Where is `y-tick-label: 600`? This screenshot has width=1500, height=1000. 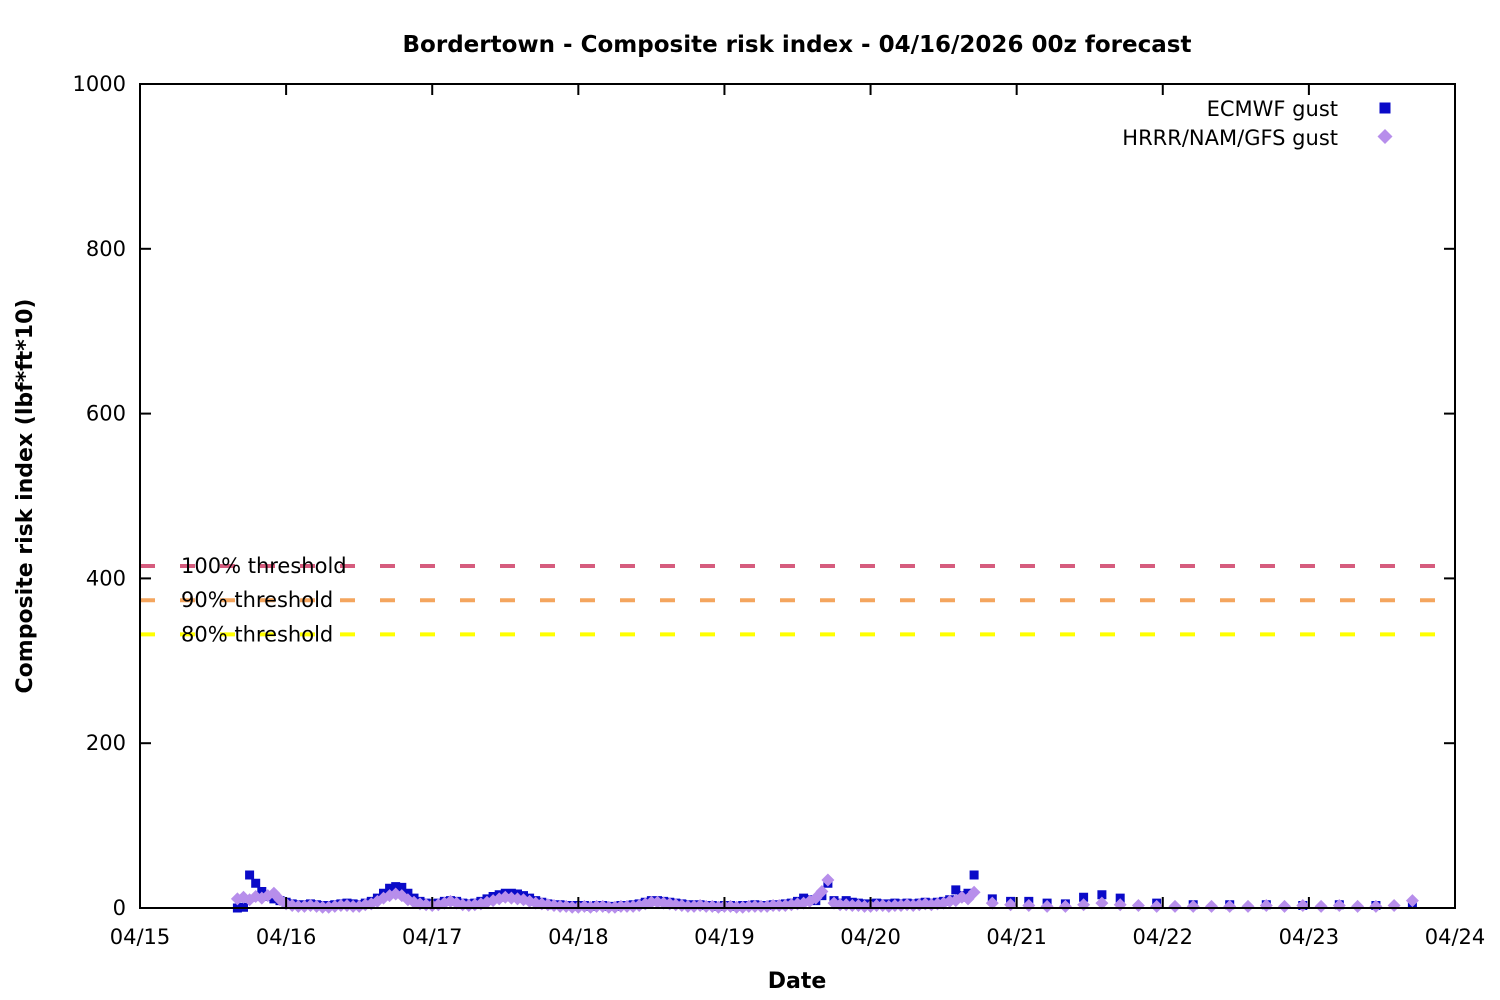
y-tick-label: 600 is located at coordinates (106, 414).